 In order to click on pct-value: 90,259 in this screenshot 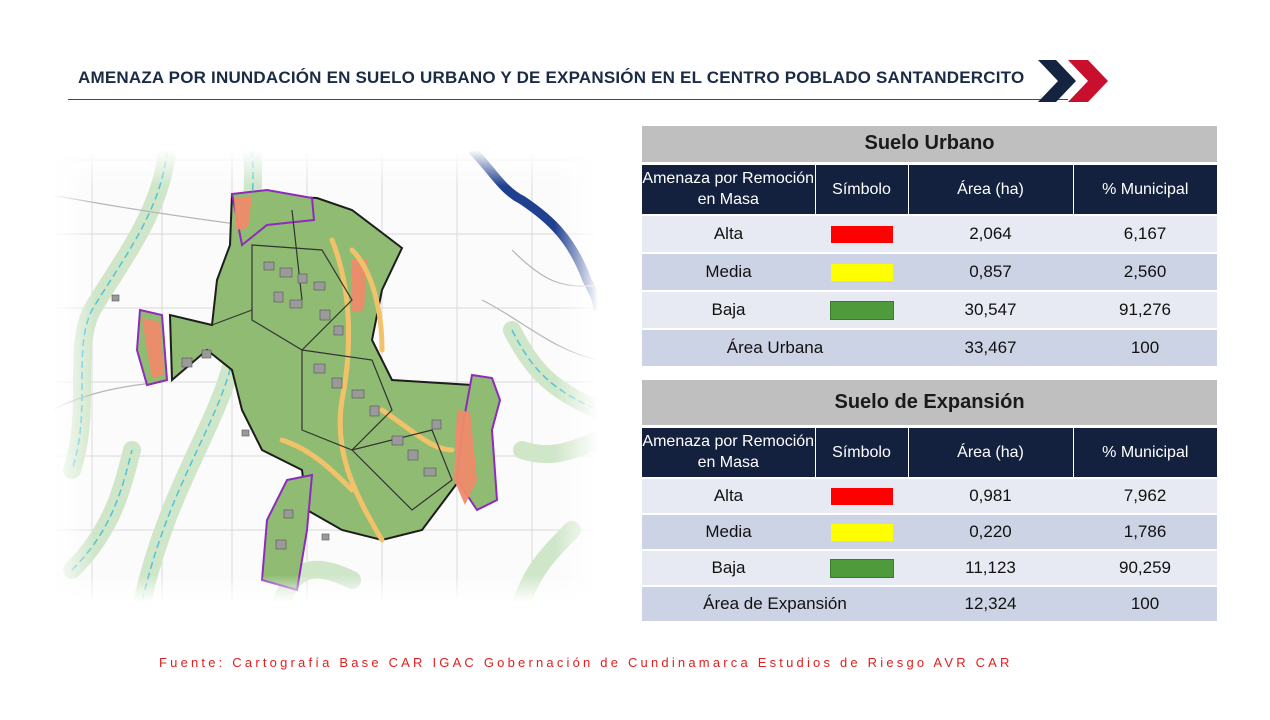, I will do `click(1145, 568)`.